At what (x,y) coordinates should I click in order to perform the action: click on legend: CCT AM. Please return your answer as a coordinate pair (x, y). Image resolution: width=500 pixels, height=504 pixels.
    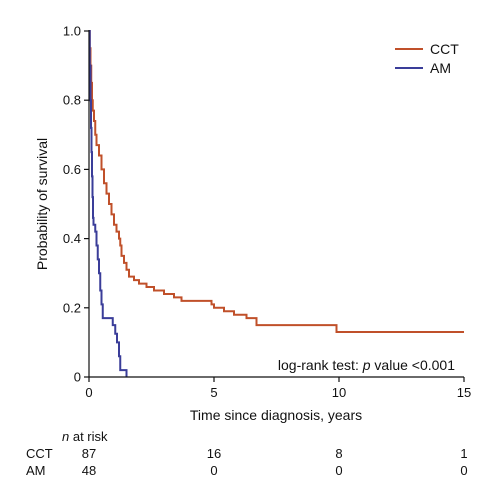
    Looking at the image, I should click on (427, 58).